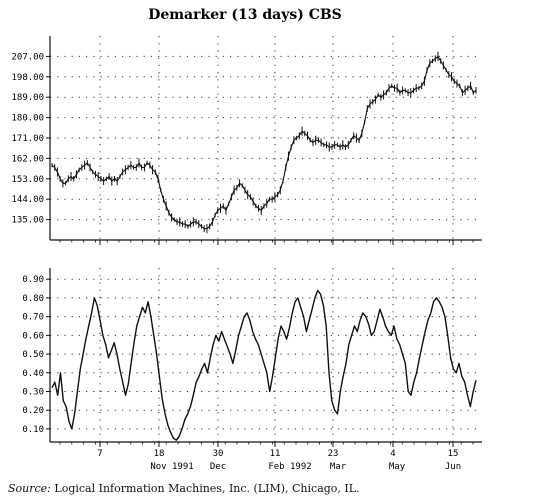 This screenshot has height=500, width=549. Describe the element at coordinates (33, 318) in the screenshot. I see `bot-y-tick-label: 0.70` at that location.